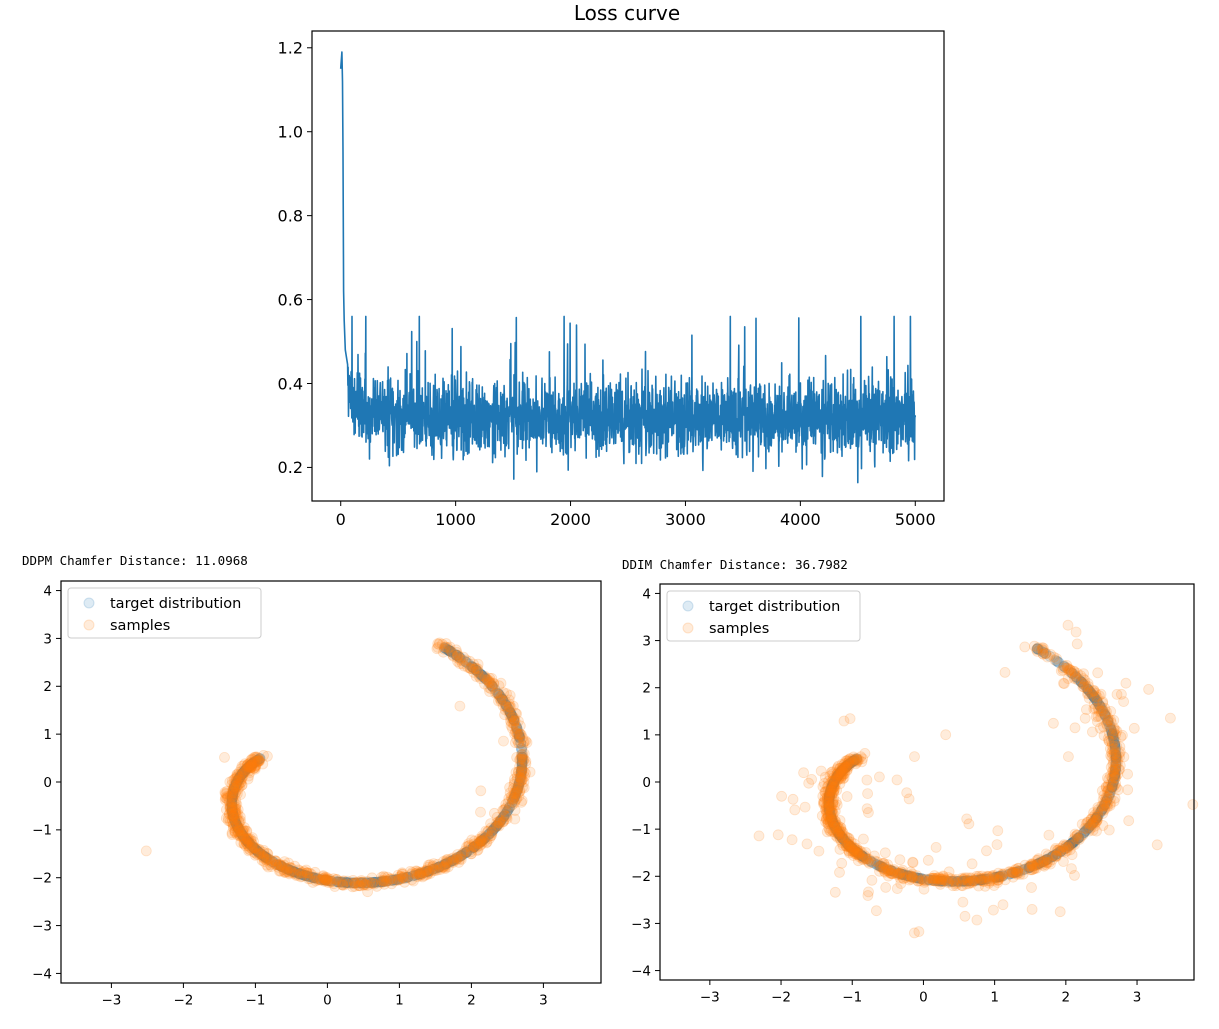 The image size is (1219, 1029). Describe the element at coordinates (710, 998) in the screenshot. I see `ddim-xtick-label: −3` at that location.